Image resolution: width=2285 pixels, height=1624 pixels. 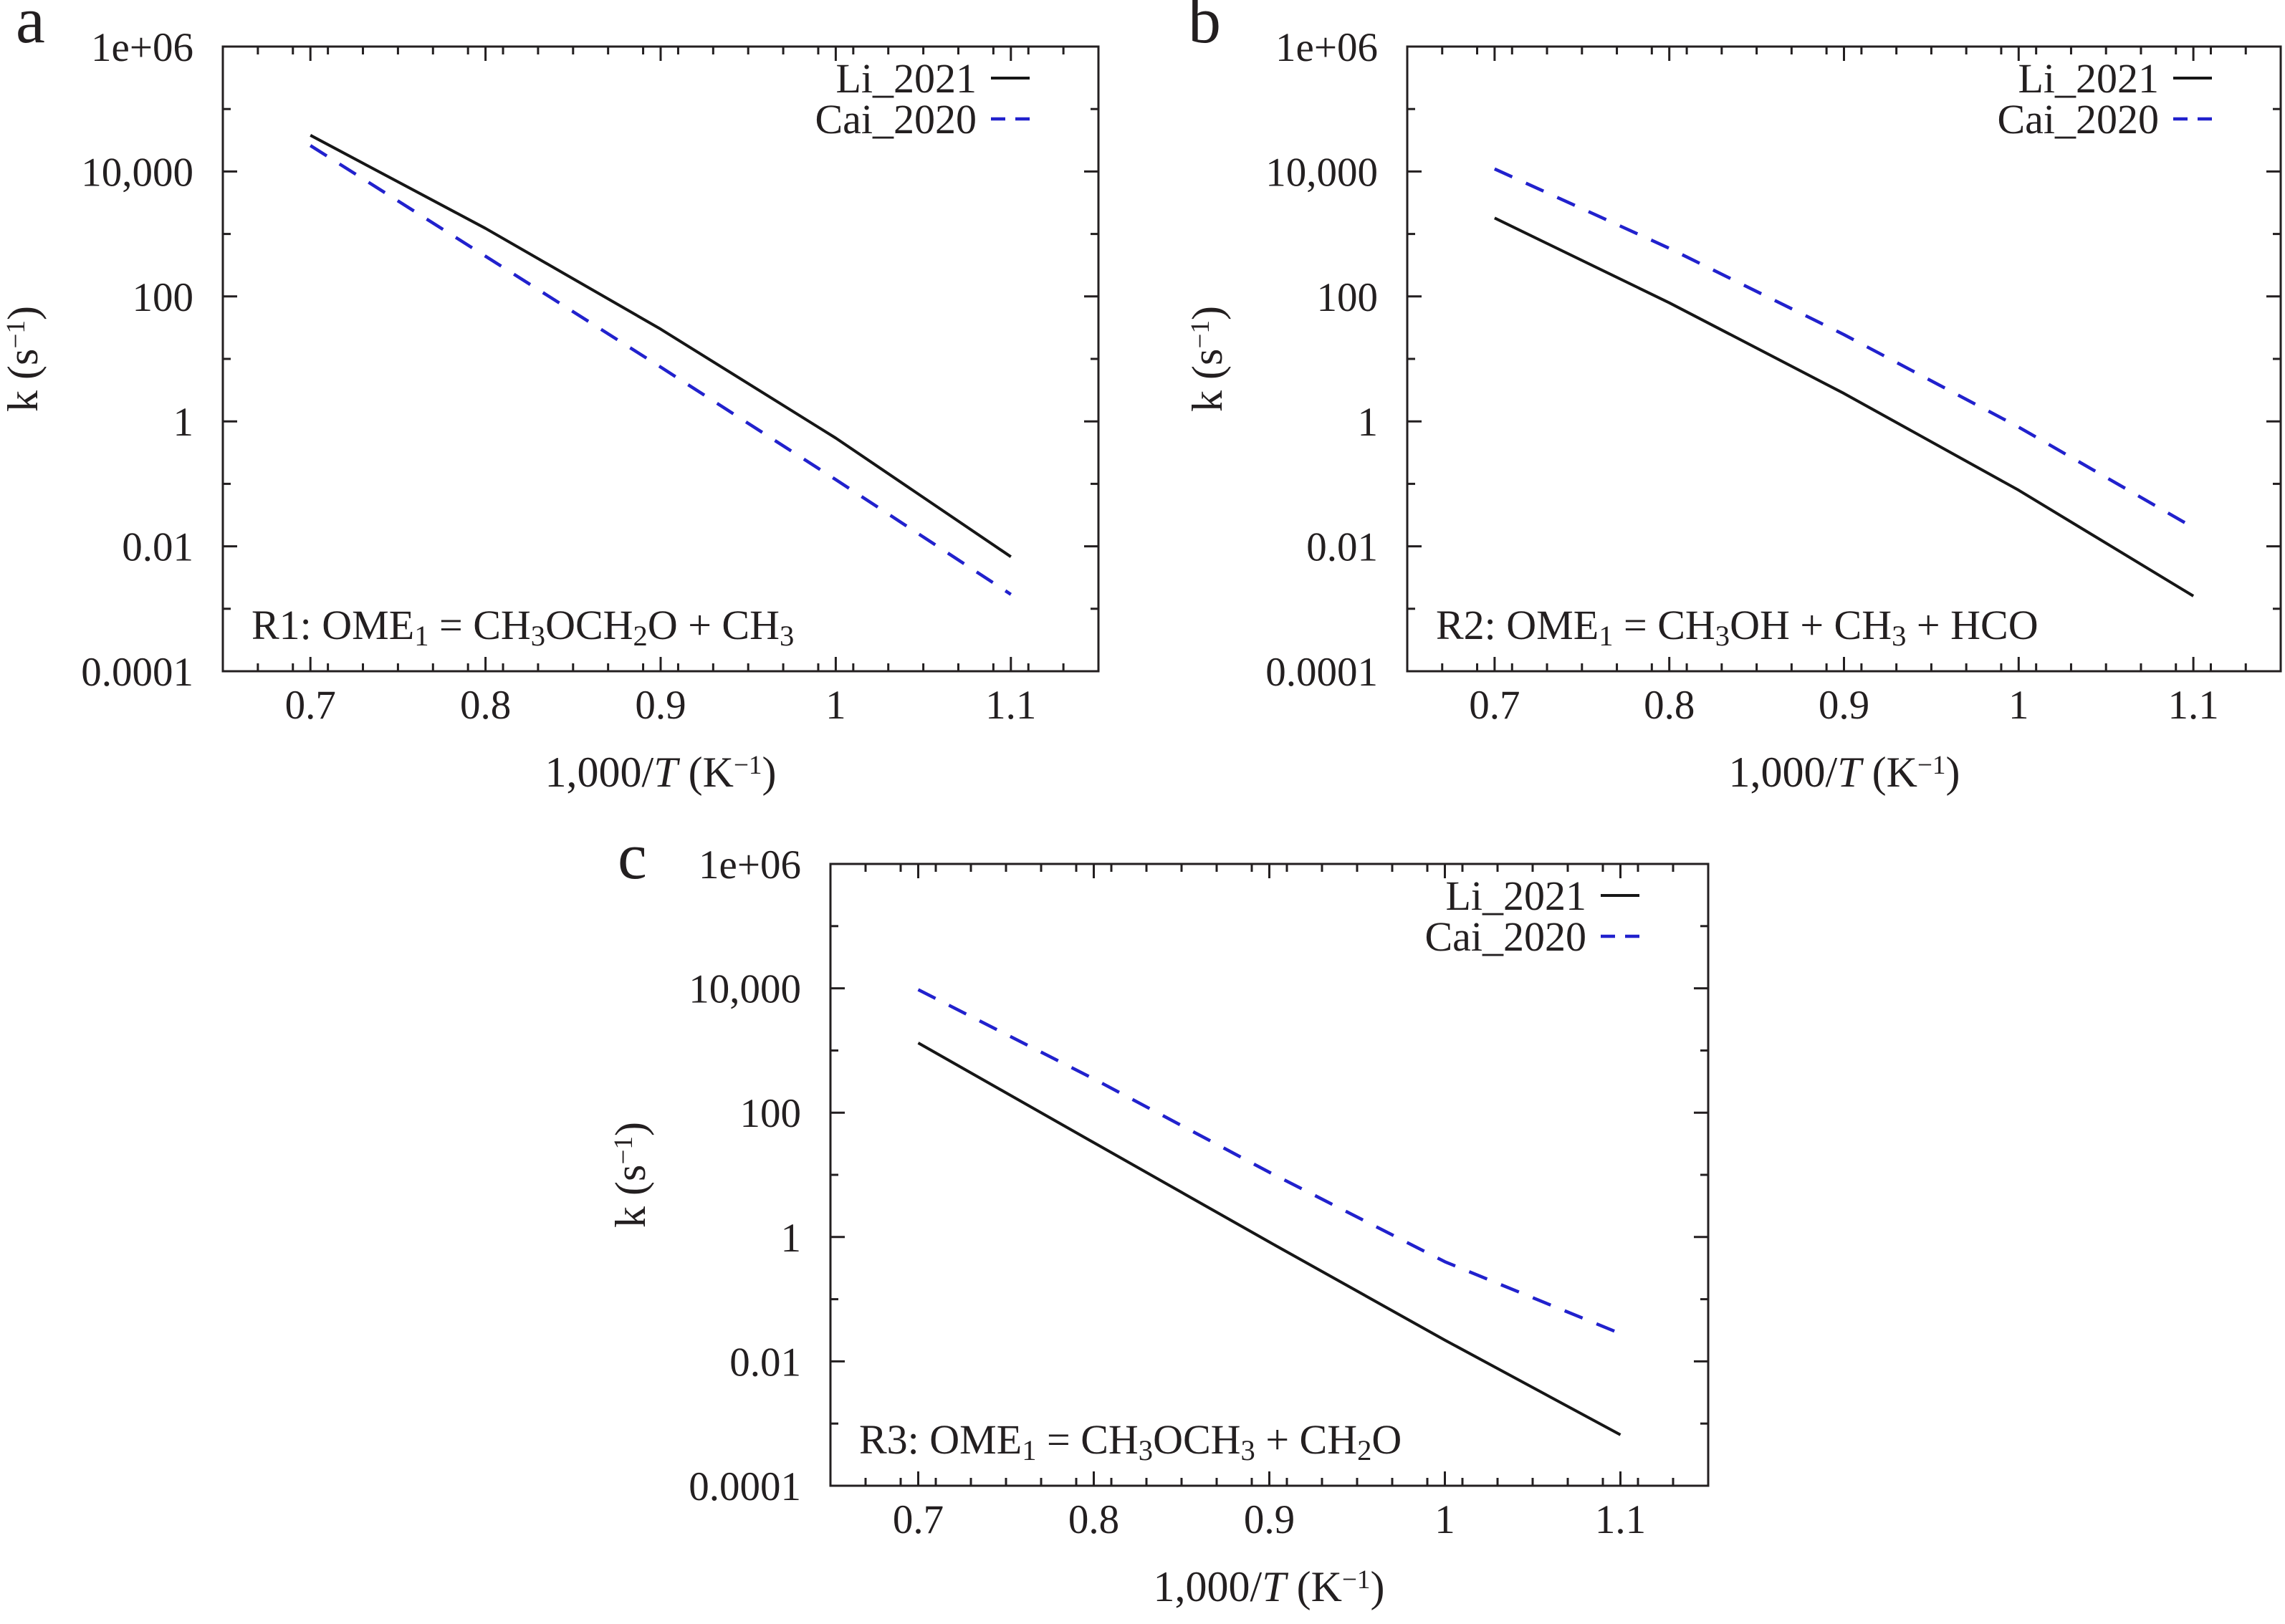 I want to click on y-axis-label-panel-c: k (s−1), so click(x=630, y=1175).